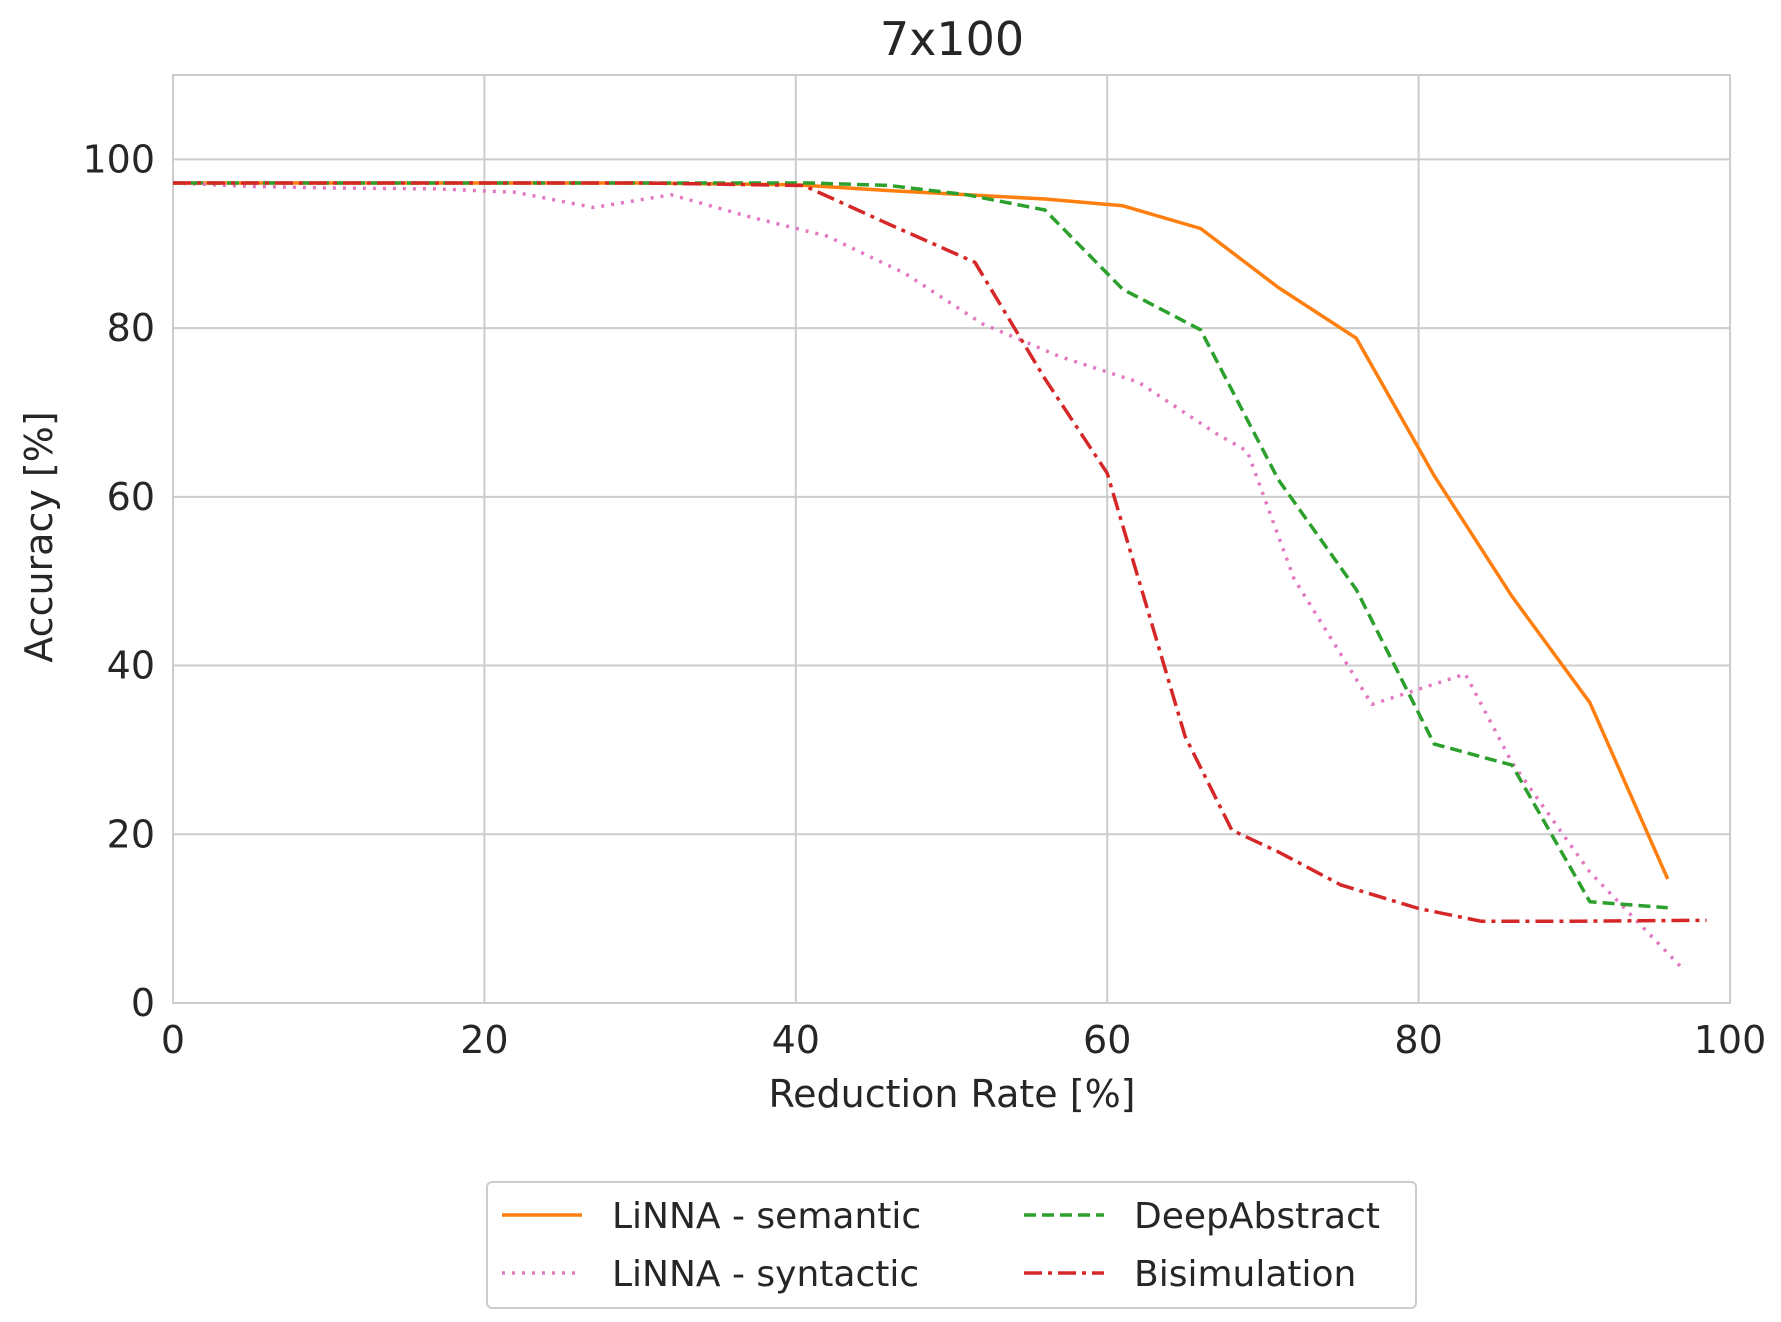 The height and width of the screenshot is (1322, 1781). Describe the element at coordinates (766, 1216) in the screenshot. I see `legend-label: LiNNA - semantic` at that location.